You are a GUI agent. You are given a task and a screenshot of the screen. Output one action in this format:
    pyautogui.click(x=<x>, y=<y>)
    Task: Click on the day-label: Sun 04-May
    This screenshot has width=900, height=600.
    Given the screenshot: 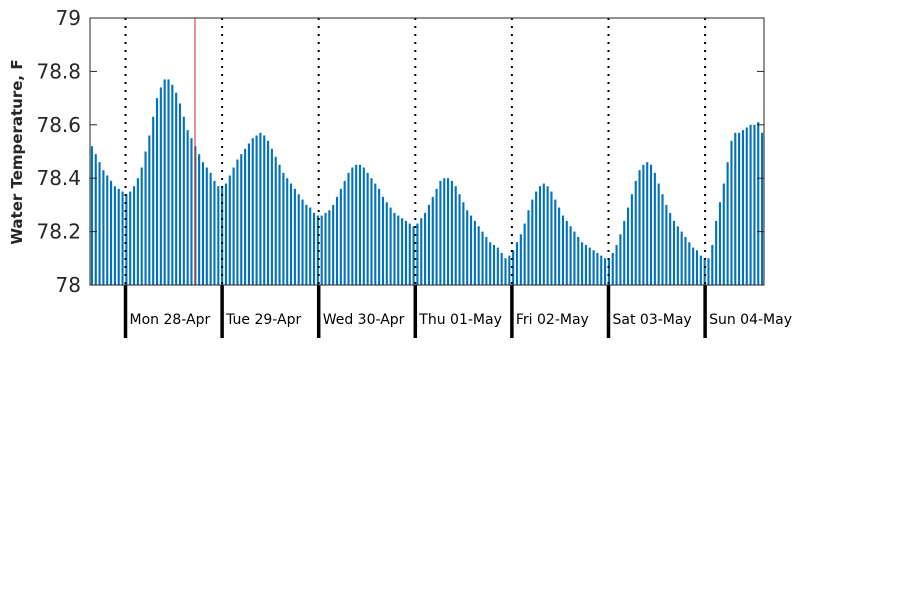 What is the action you would take?
    pyautogui.click(x=750, y=320)
    